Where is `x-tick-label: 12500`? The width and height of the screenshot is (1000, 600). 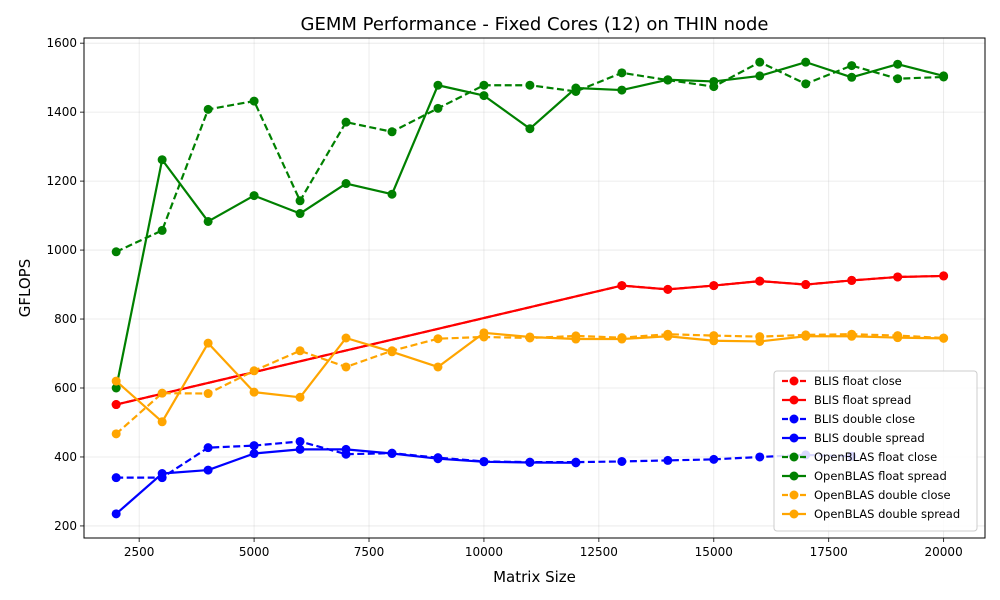
x-tick-label: 12500 is located at coordinates (599, 552).